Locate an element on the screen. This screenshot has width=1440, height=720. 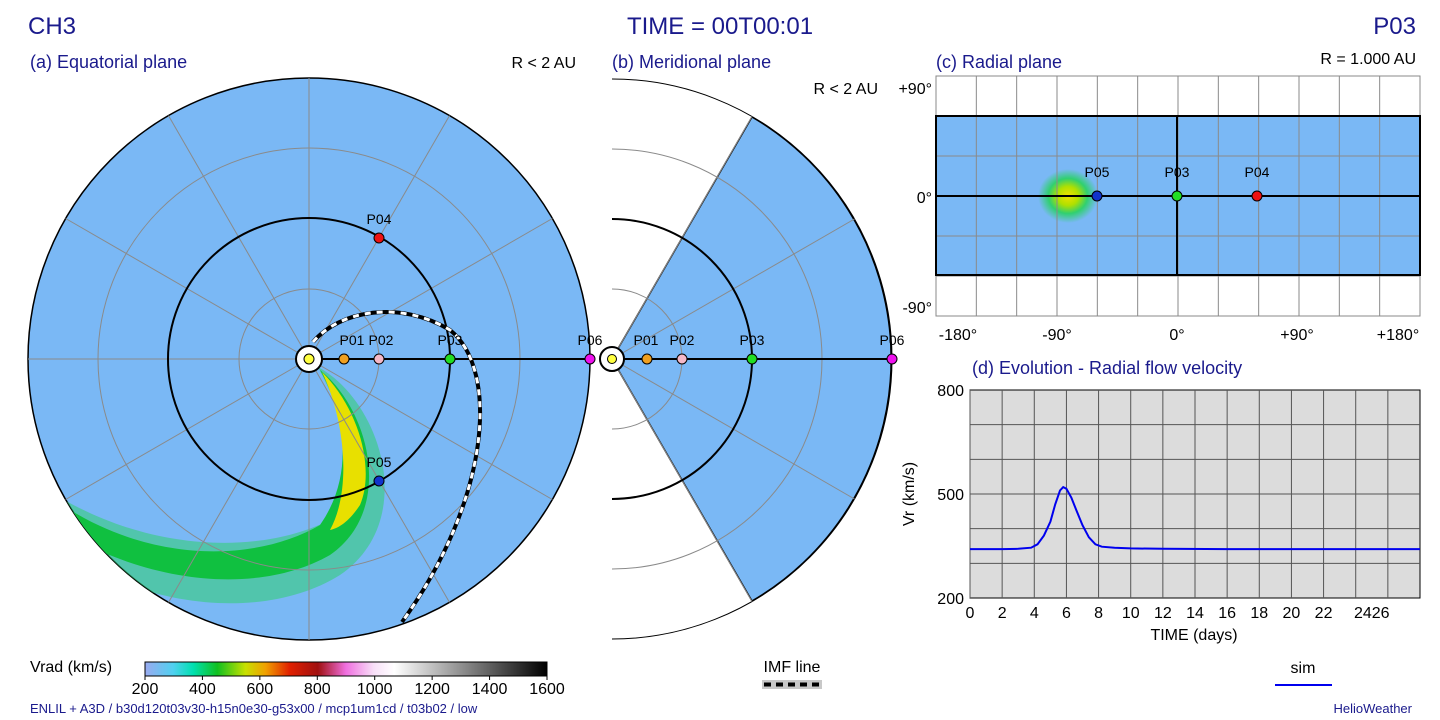
evolution-xtick: 10 is located at coordinates (1131, 613).